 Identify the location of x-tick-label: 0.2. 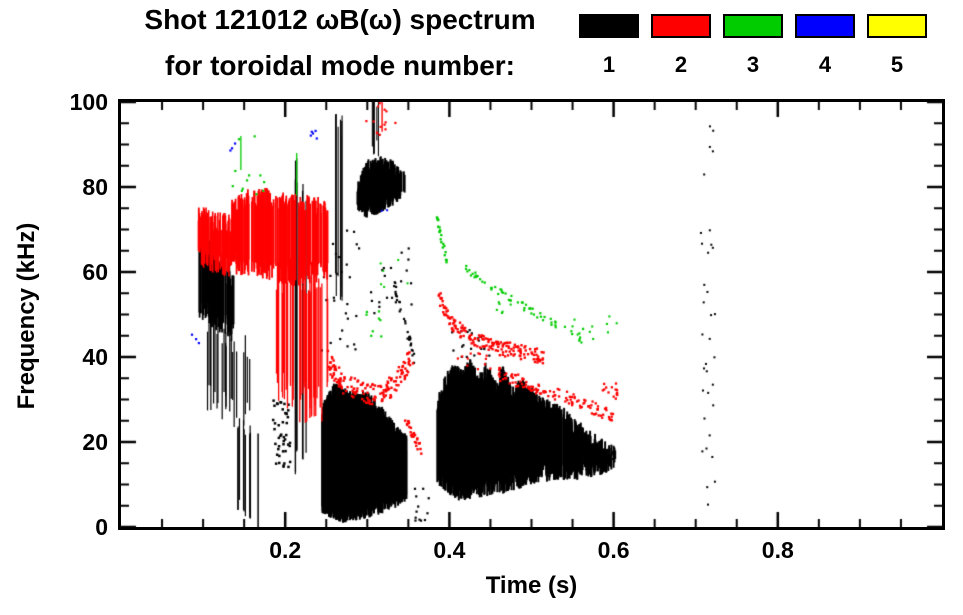
(285, 550).